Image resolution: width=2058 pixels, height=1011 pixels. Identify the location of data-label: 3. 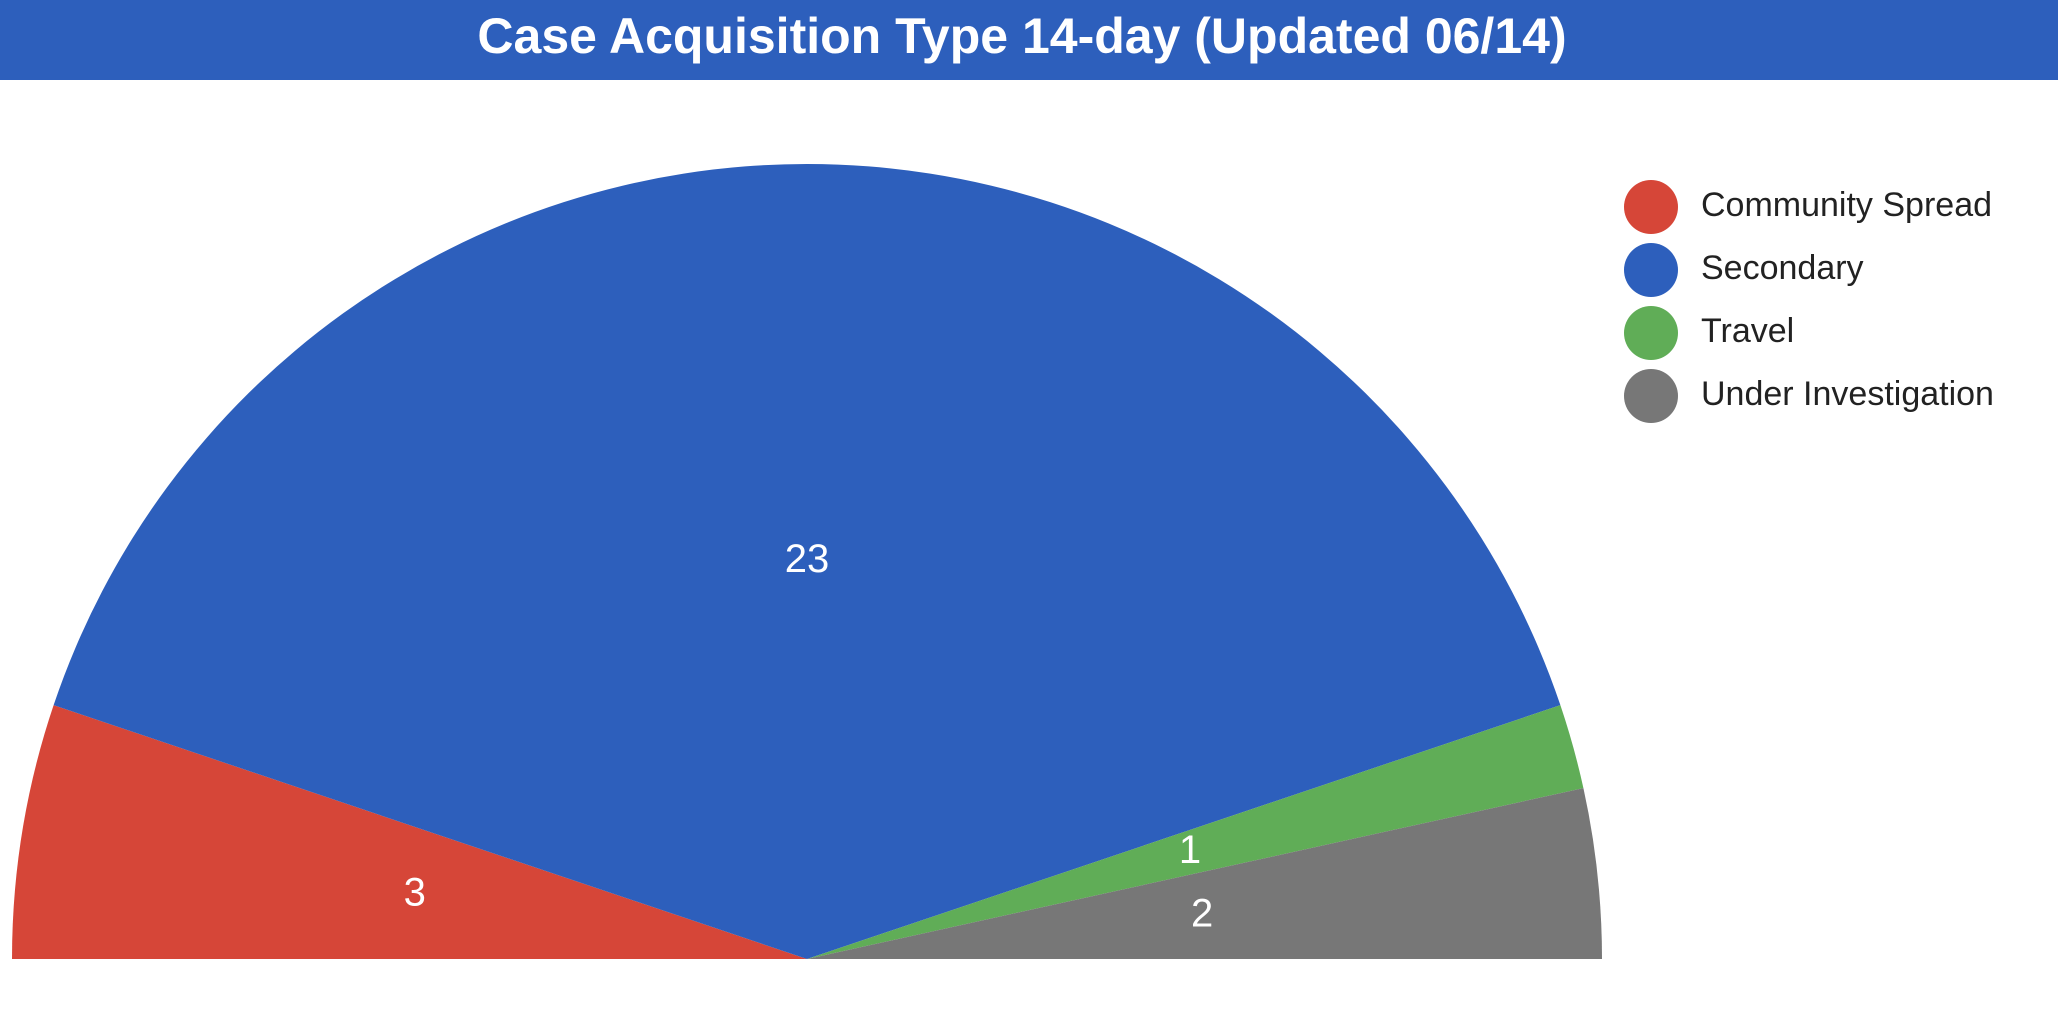
(415, 892).